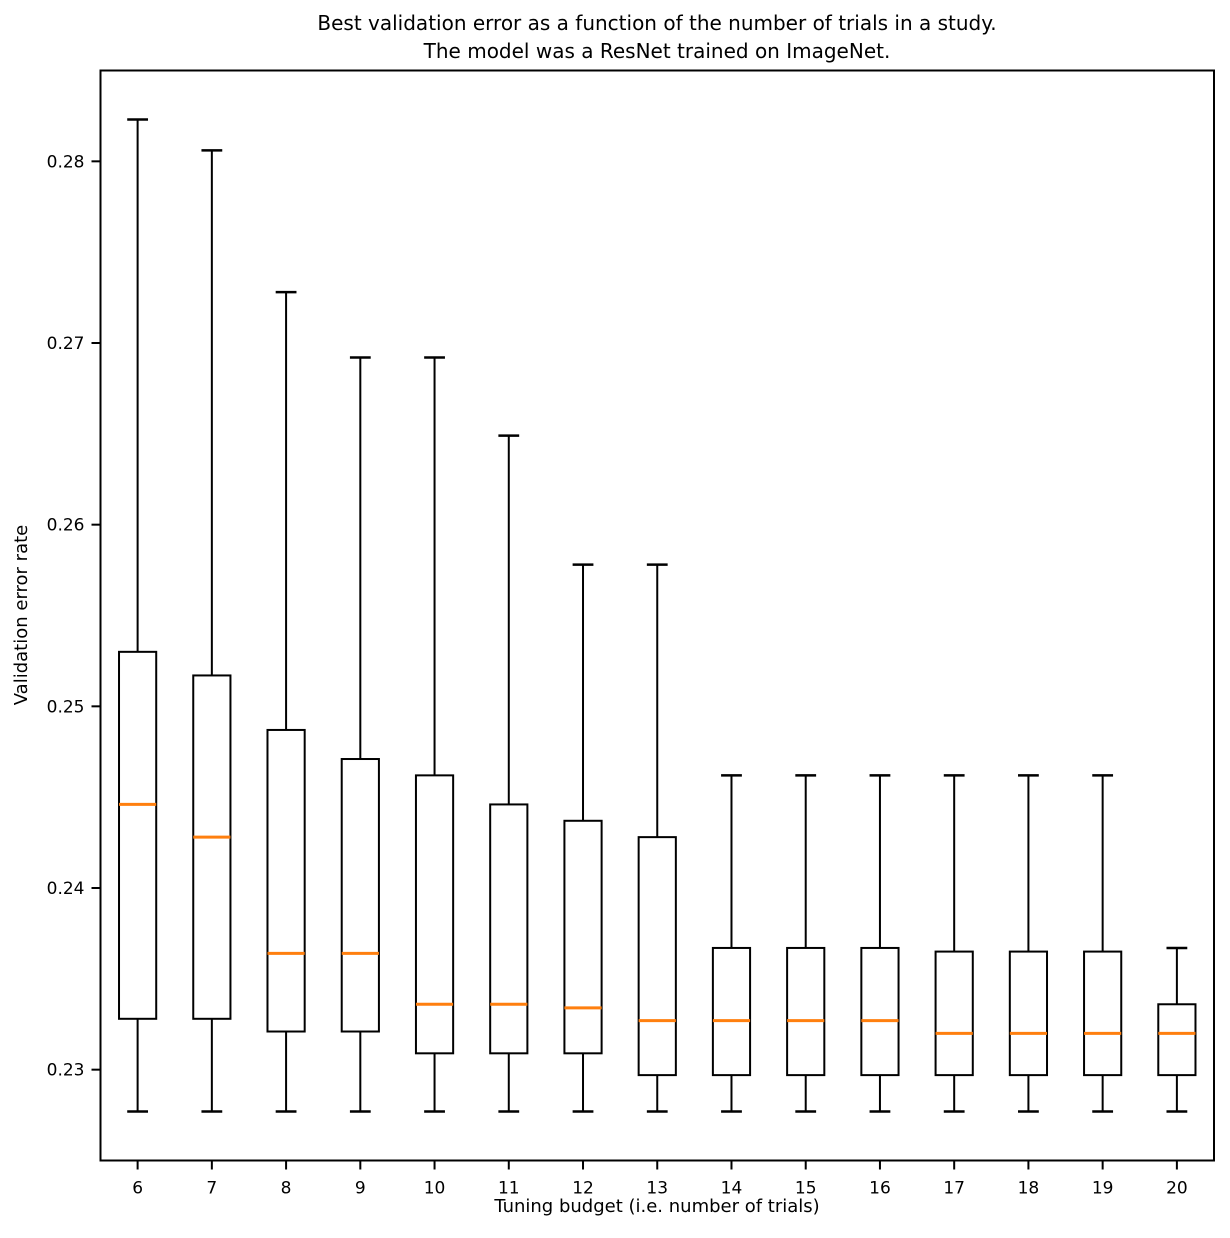 The width and height of the screenshot is (1230, 1238). What do you see at coordinates (1177, 1189) in the screenshot?
I see `x-tick-label: 20` at bounding box center [1177, 1189].